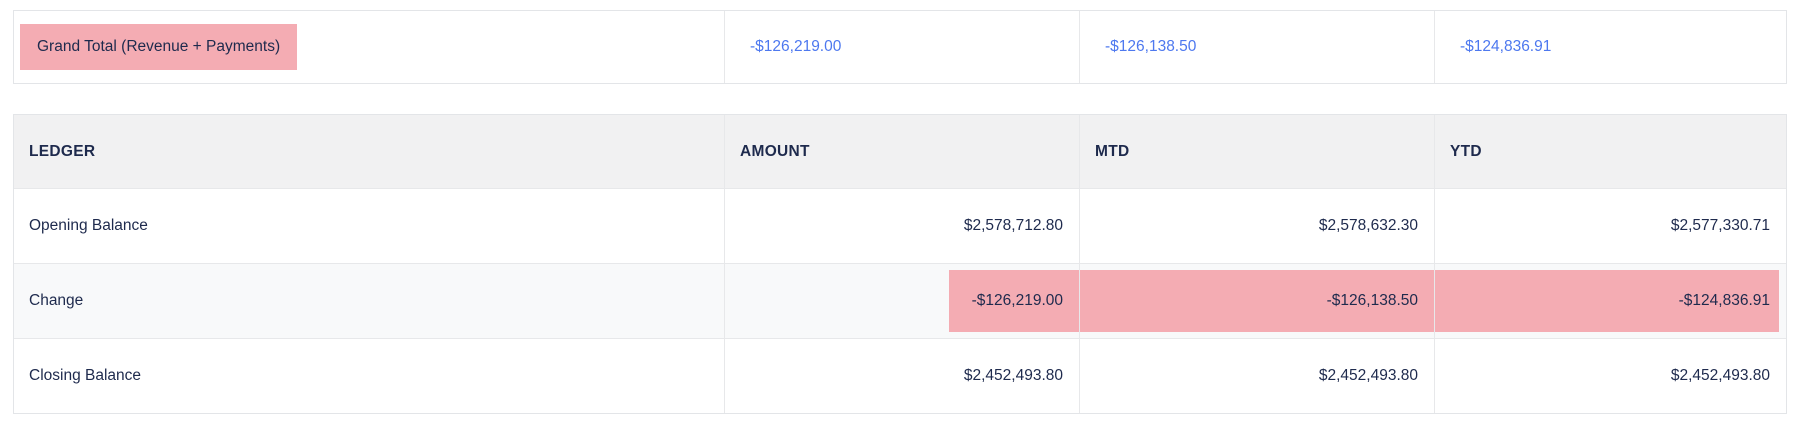 This screenshot has height=428, width=1800. What do you see at coordinates (88, 225) in the screenshot?
I see `row-label: Opening Balance` at bounding box center [88, 225].